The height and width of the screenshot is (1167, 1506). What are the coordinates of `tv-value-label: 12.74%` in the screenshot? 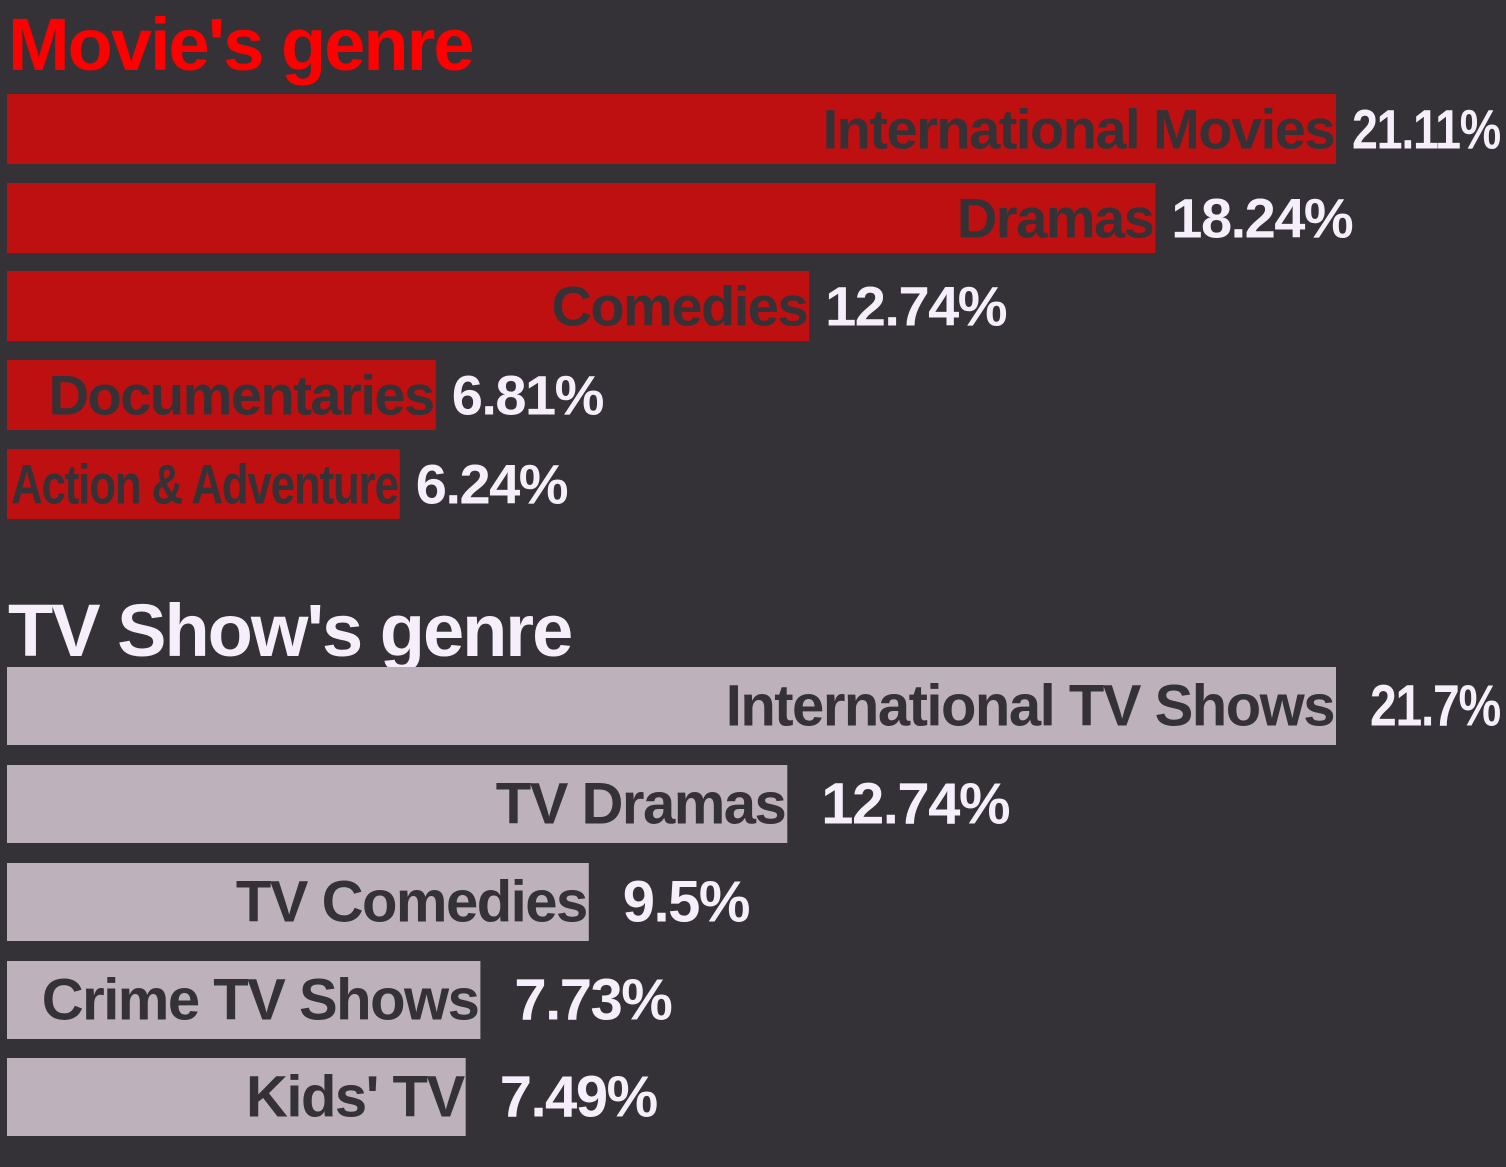 It's located at (915, 804).